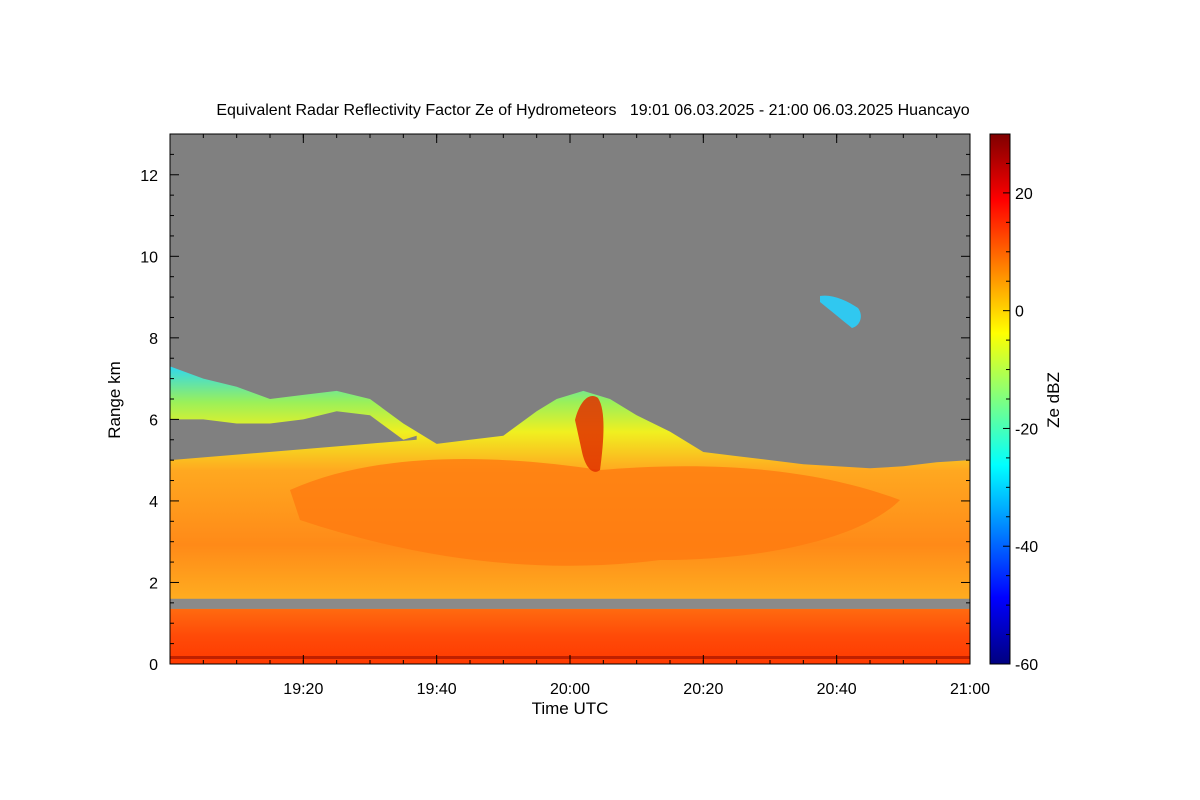 The width and height of the screenshot is (1200, 800). What do you see at coordinates (114, 399) in the screenshot?
I see `y-axis-label: Range km` at bounding box center [114, 399].